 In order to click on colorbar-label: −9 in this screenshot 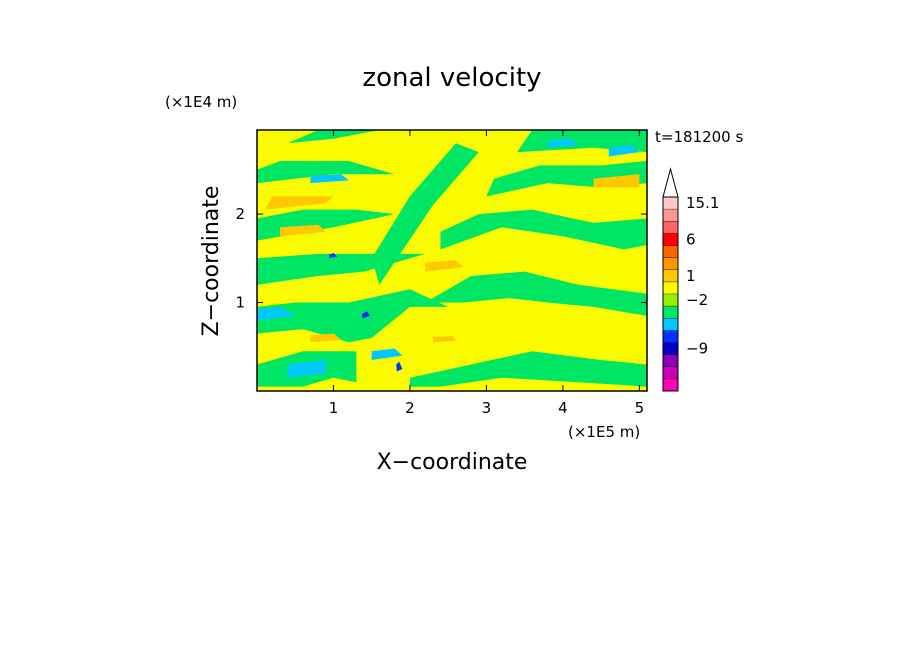, I will do `click(697, 349)`.